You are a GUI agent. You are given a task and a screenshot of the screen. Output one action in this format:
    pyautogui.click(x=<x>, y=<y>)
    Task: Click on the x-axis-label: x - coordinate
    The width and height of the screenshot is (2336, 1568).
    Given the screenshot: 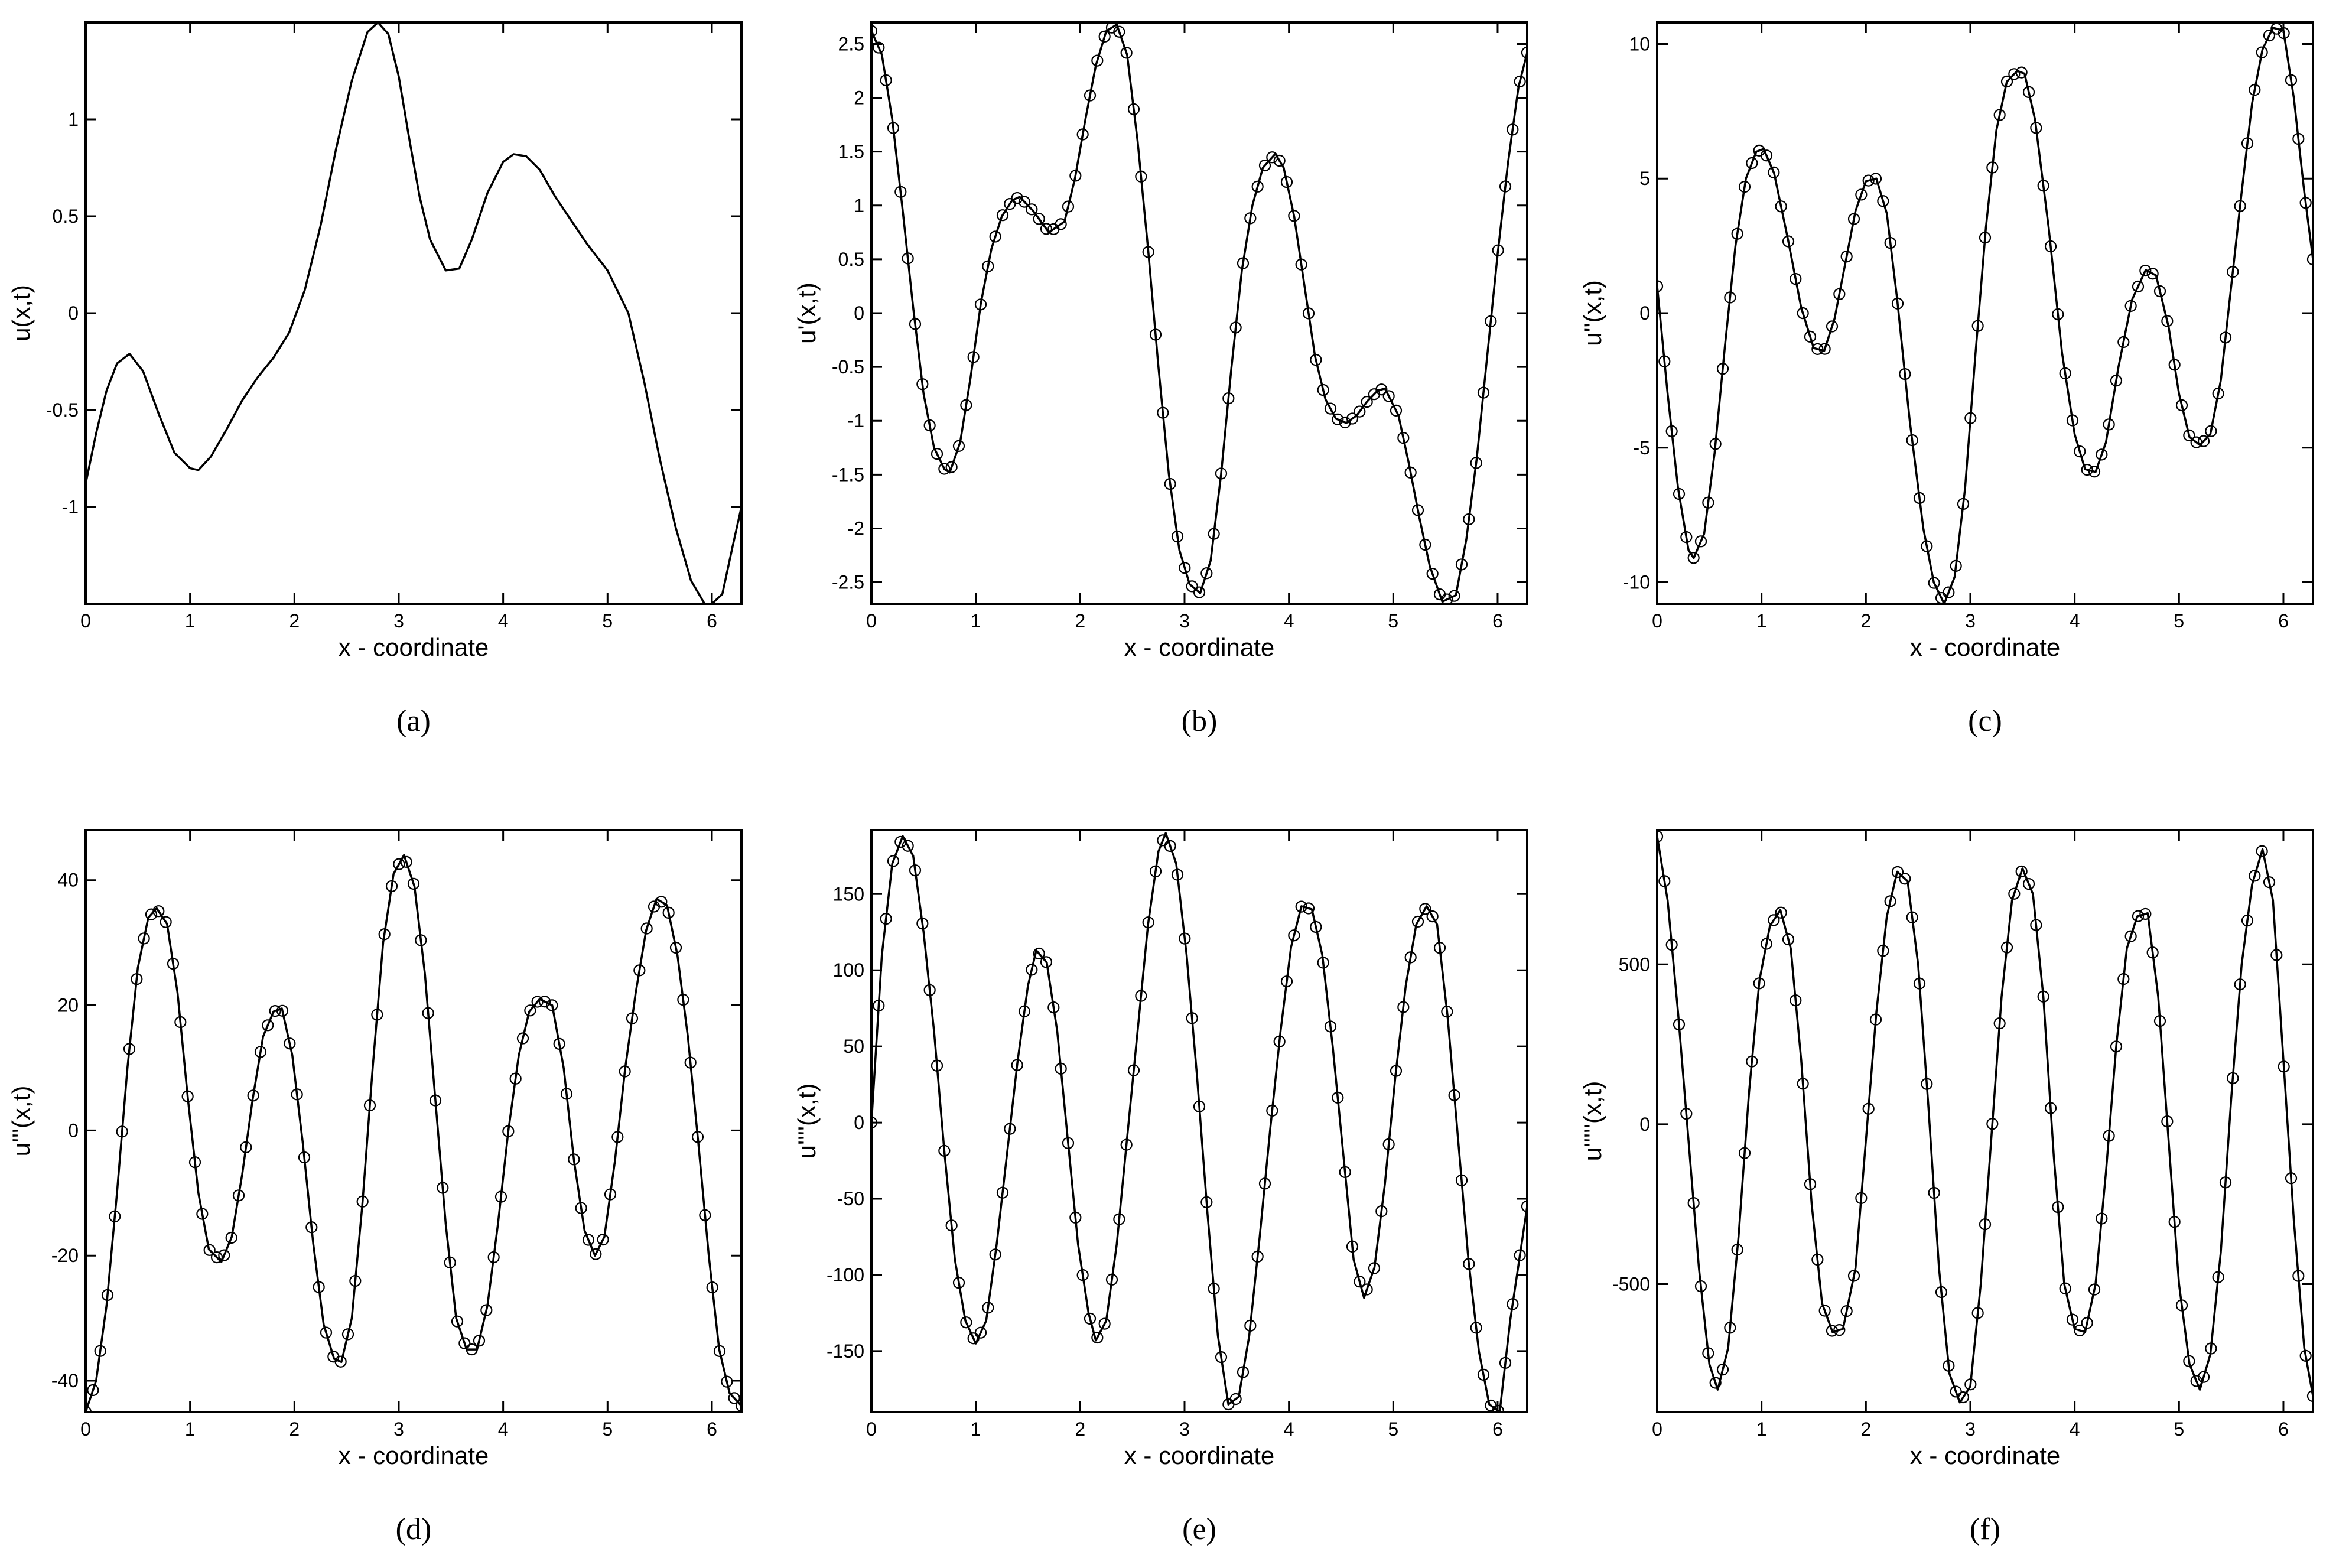 What is the action you would take?
    pyautogui.click(x=1199, y=647)
    